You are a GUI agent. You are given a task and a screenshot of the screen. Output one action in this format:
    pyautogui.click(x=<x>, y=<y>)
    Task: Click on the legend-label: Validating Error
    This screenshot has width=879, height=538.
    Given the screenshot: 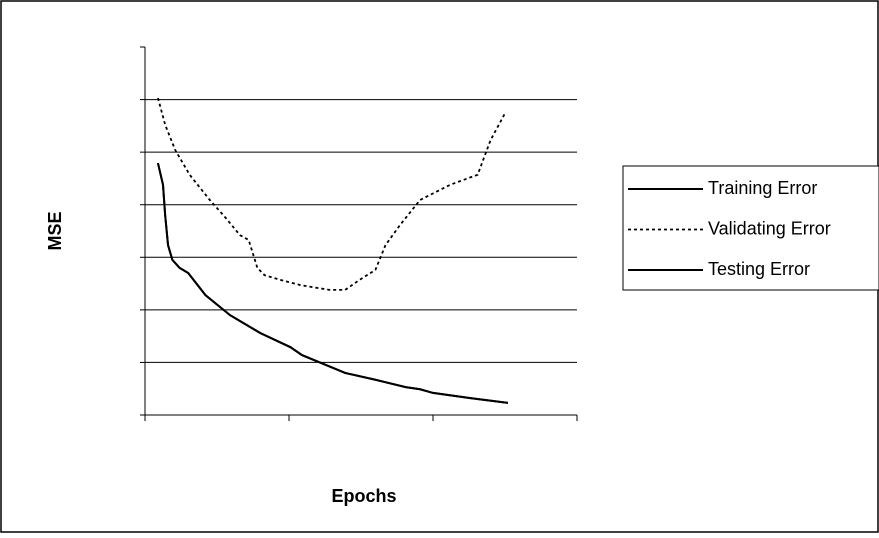 What is the action you would take?
    pyautogui.click(x=769, y=228)
    